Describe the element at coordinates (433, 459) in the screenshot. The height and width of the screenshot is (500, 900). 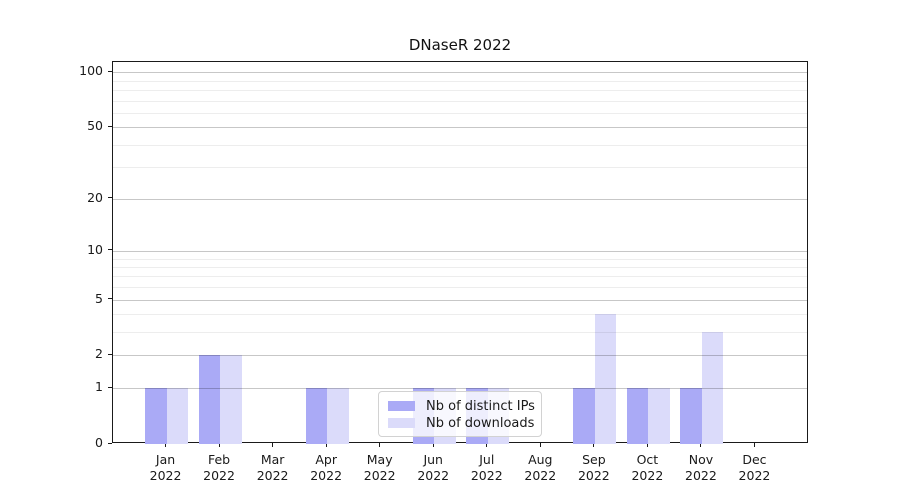
I see `x-tick-month: Jun` at that location.